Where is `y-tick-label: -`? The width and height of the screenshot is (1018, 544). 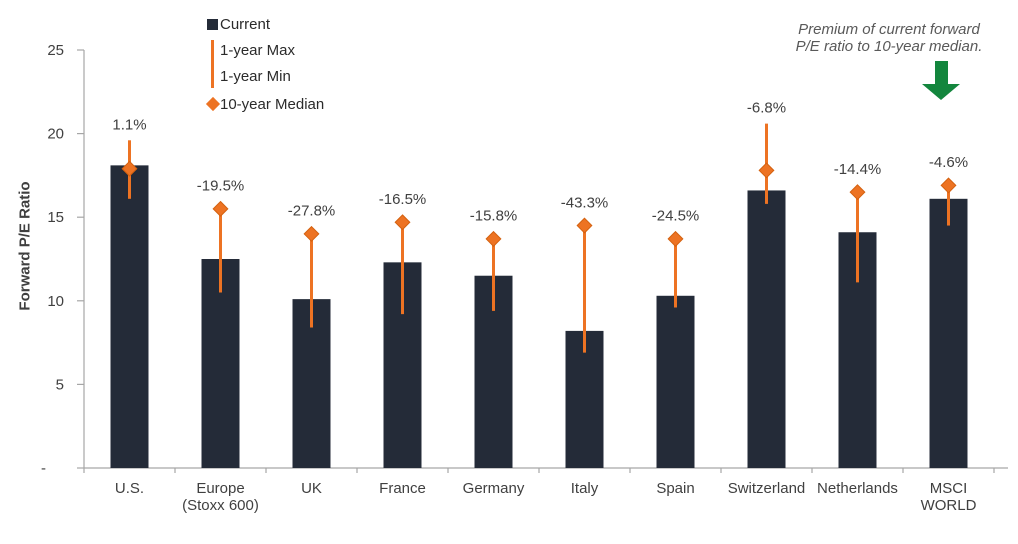 y-tick-label: - is located at coordinates (43, 468).